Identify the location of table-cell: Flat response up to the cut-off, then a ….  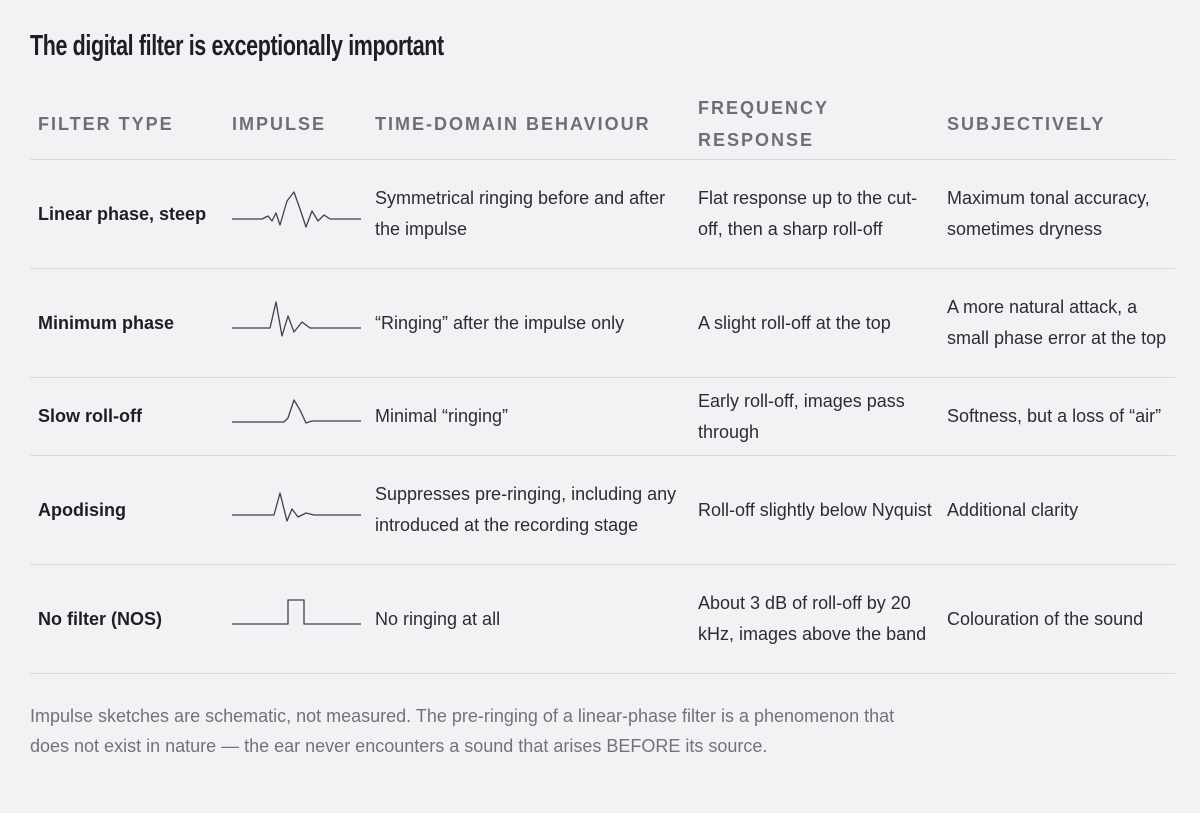
(814, 214).